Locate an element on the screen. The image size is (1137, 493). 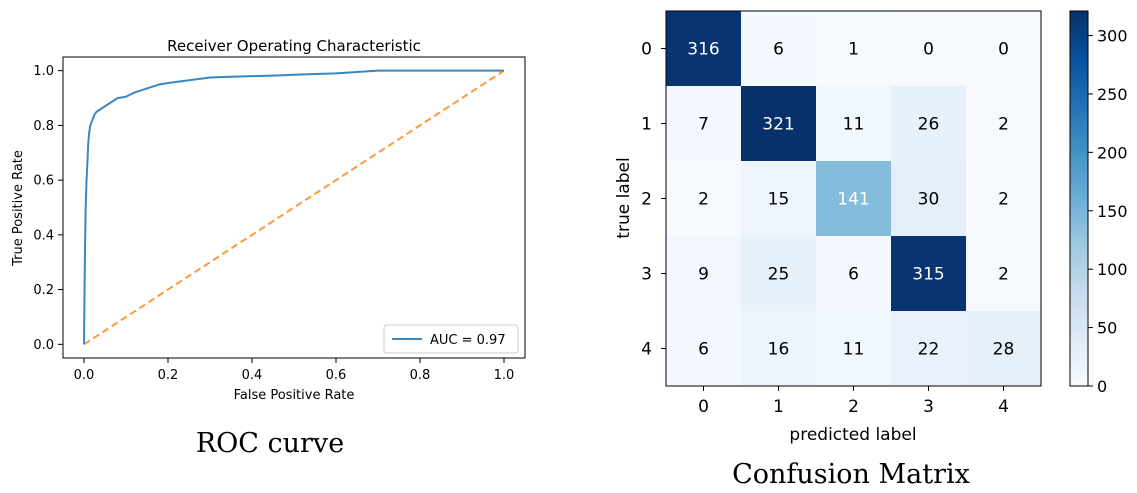
roc-xtick-label: 0.2 is located at coordinates (168, 375).